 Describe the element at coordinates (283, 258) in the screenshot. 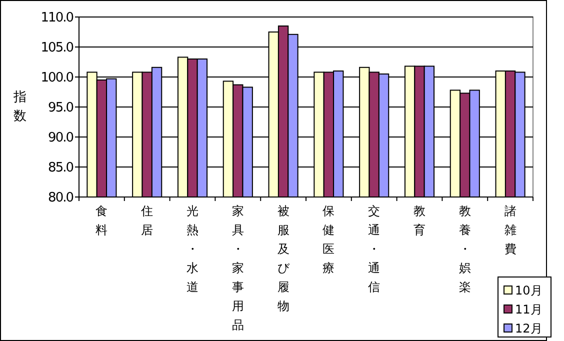

I see `x-tick-label: 被服及び履物` at that location.